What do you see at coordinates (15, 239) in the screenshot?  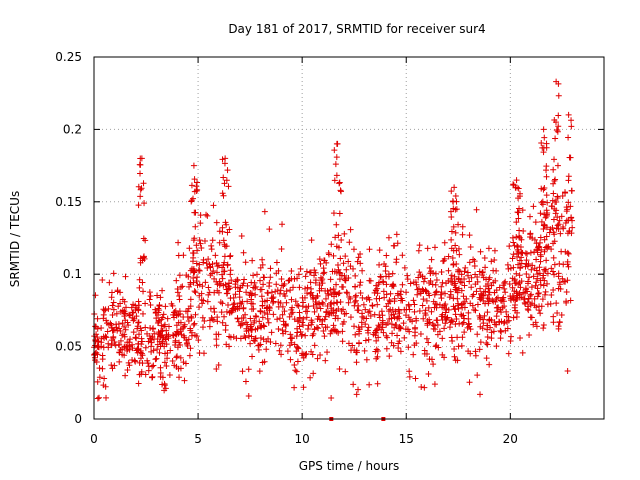 I see `y-axis-label: SRMTID / TECUs` at bounding box center [15, 239].